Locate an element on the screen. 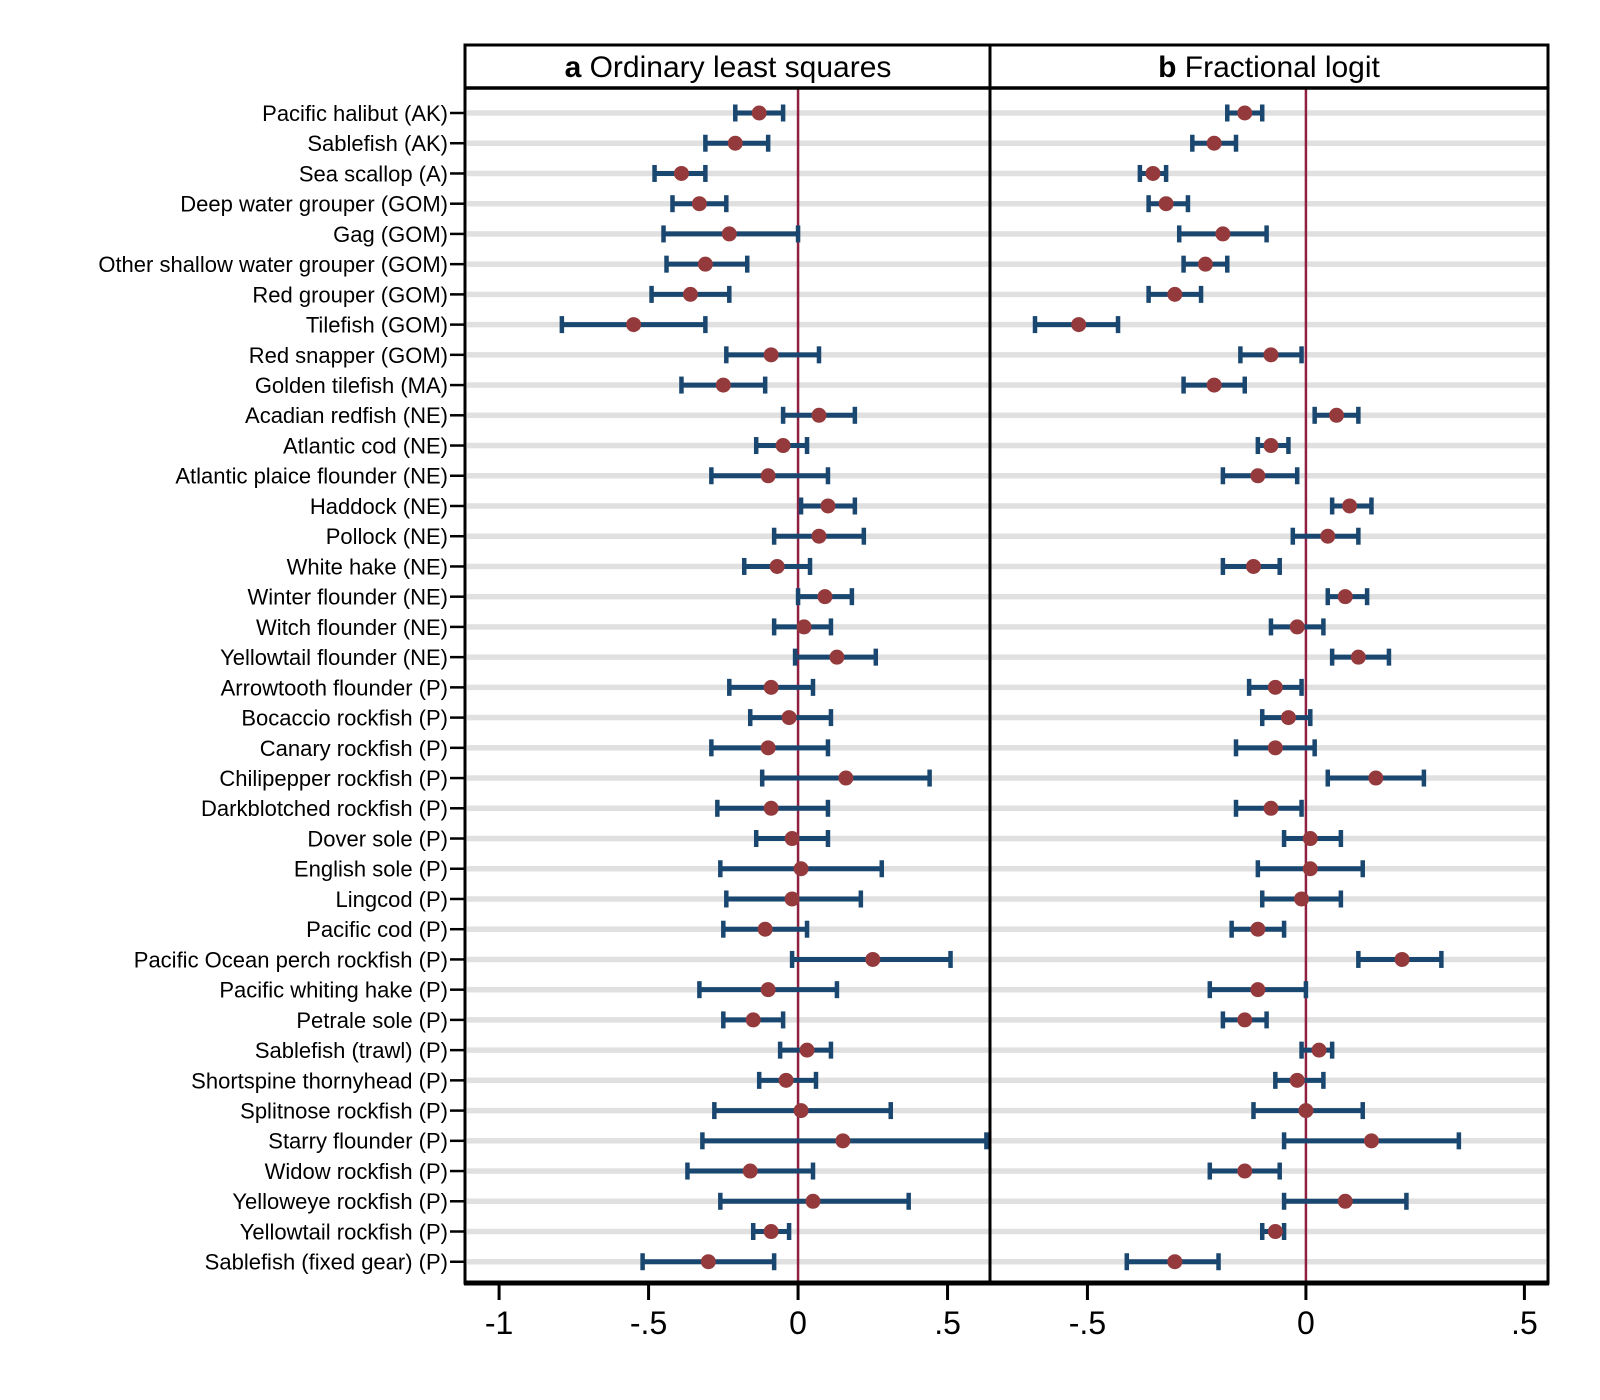  category-label: Yelloweye rockfish (P) is located at coordinates (340, 1201).